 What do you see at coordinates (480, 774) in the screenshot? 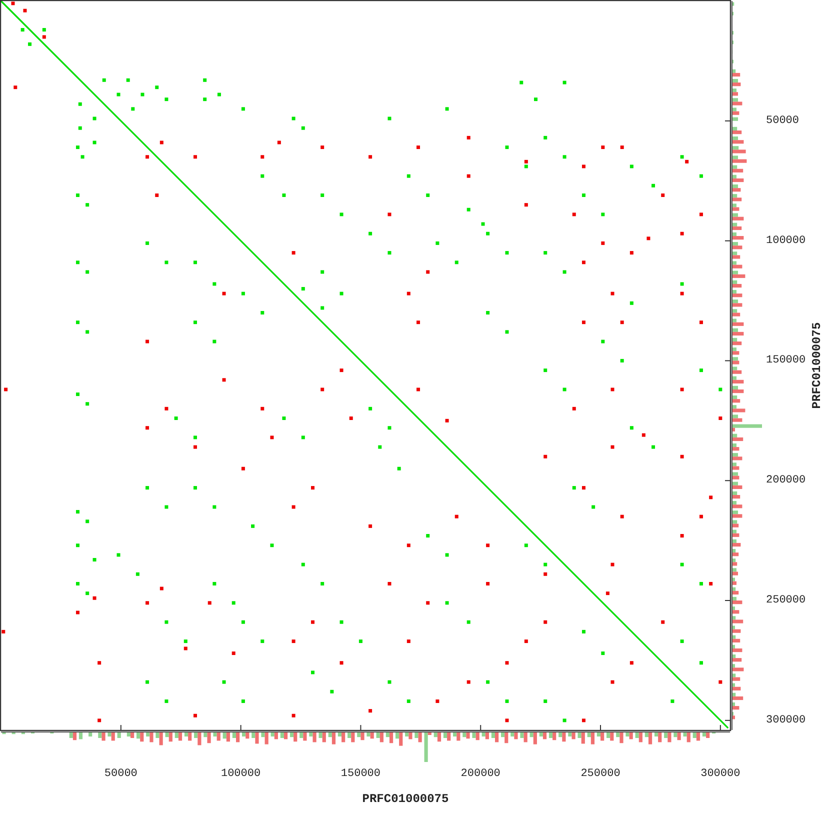
I see `x-tick-label: 200000` at bounding box center [480, 774].